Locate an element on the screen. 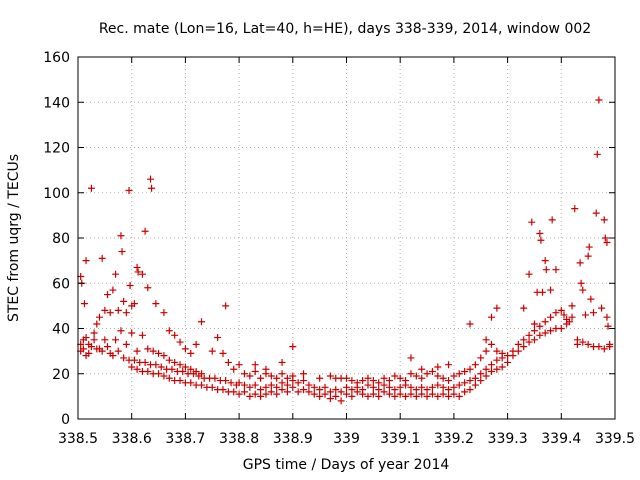  y-tick-label: 0 is located at coordinates (65, 420).